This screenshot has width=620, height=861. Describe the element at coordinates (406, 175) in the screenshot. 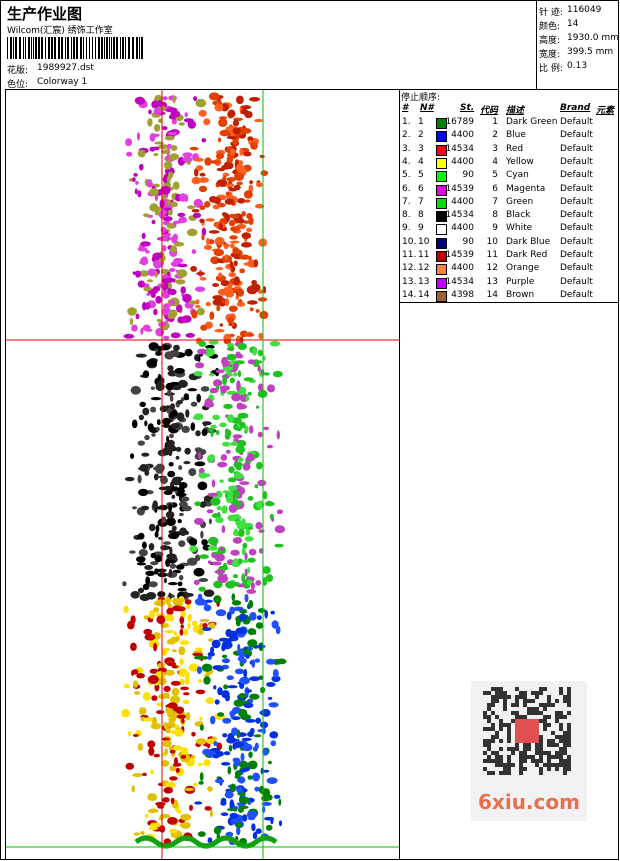

I see `row-number: 5.` at that location.